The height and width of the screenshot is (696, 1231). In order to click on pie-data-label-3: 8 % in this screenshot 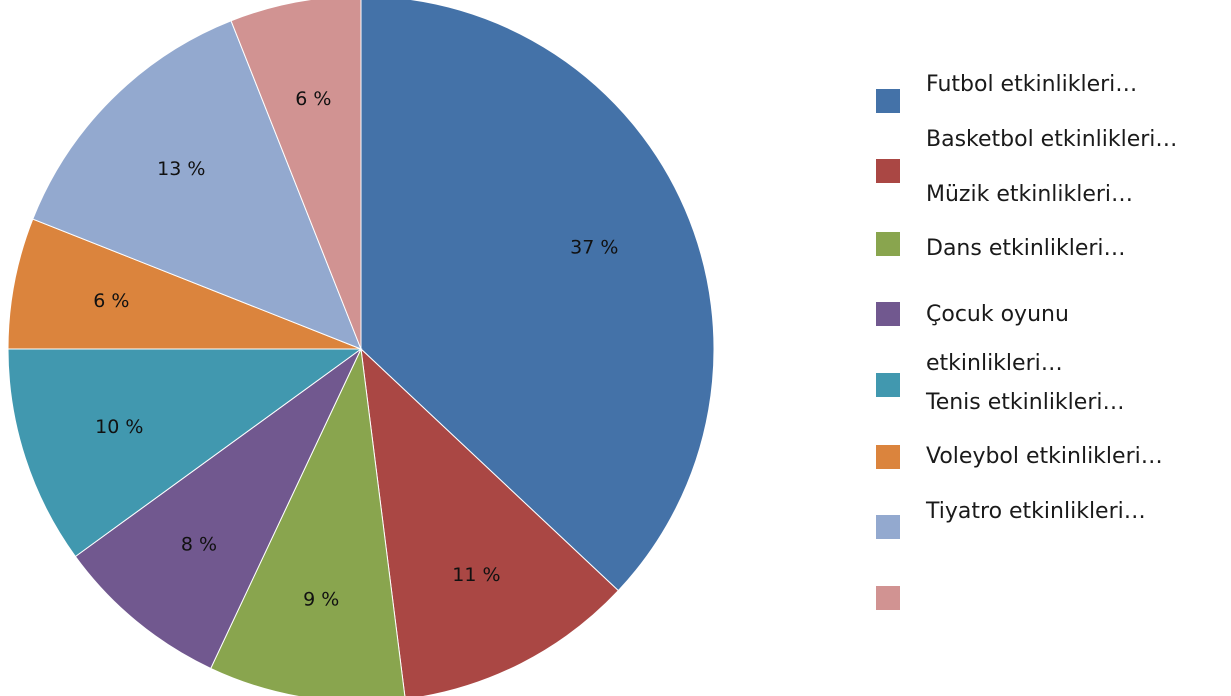, I will do `click(199, 544)`.